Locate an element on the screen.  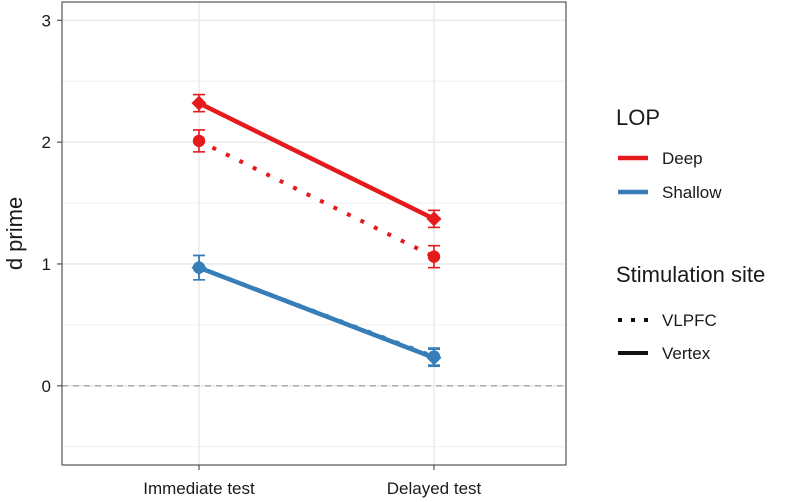
series-shallow-vertex is located at coordinates (316, 311).